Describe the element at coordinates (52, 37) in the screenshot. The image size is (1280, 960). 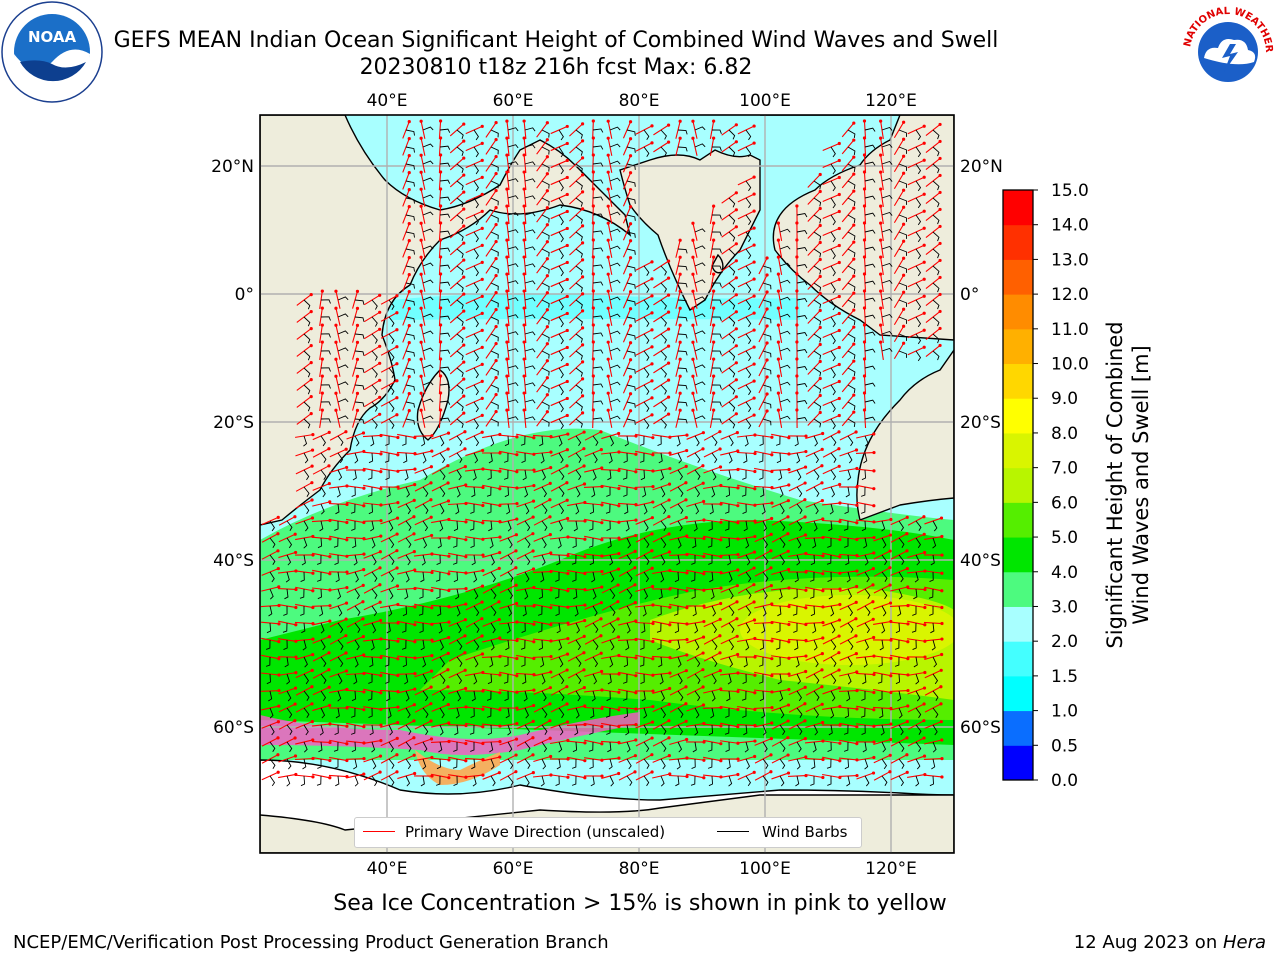
I see `noaa-logo-text: NOAA` at that location.